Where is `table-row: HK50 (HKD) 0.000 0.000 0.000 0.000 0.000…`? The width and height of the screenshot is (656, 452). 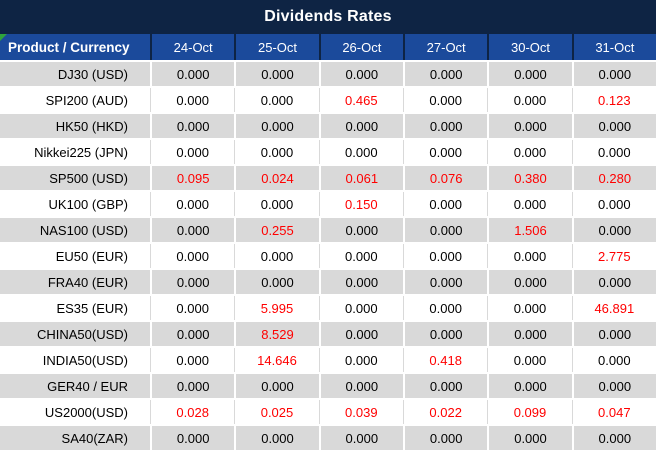
table-row: HK50 (HKD) 0.000 0.000 0.000 0.000 0.000… is located at coordinates (328, 127).